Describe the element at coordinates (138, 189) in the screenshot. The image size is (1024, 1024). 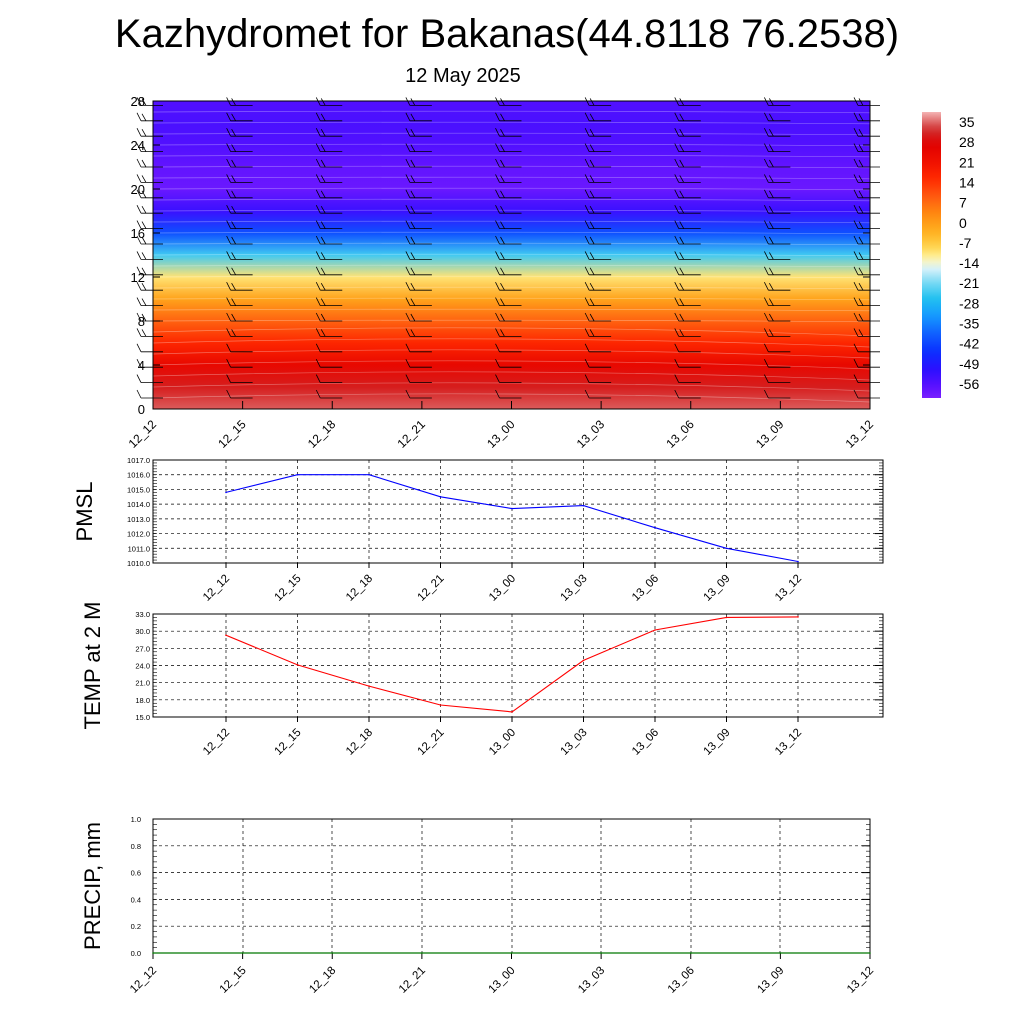
I see `y-tick-label: 20` at that location.